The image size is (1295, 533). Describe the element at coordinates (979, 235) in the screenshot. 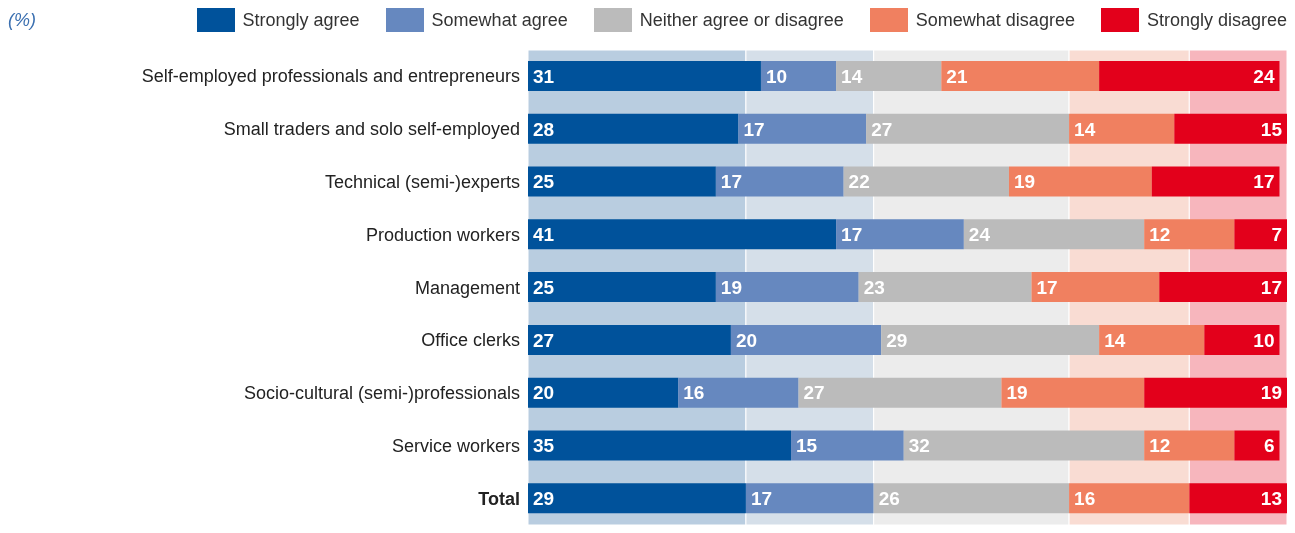

I see `data-label: 24` at that location.